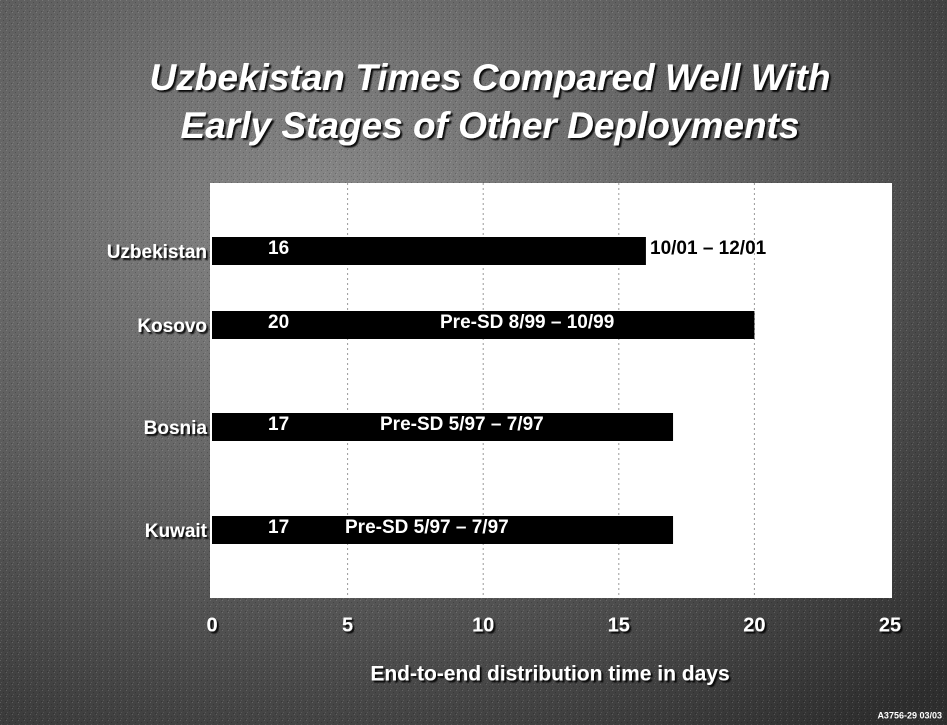  I want to click on x-tick-label: 20, so click(754, 625).